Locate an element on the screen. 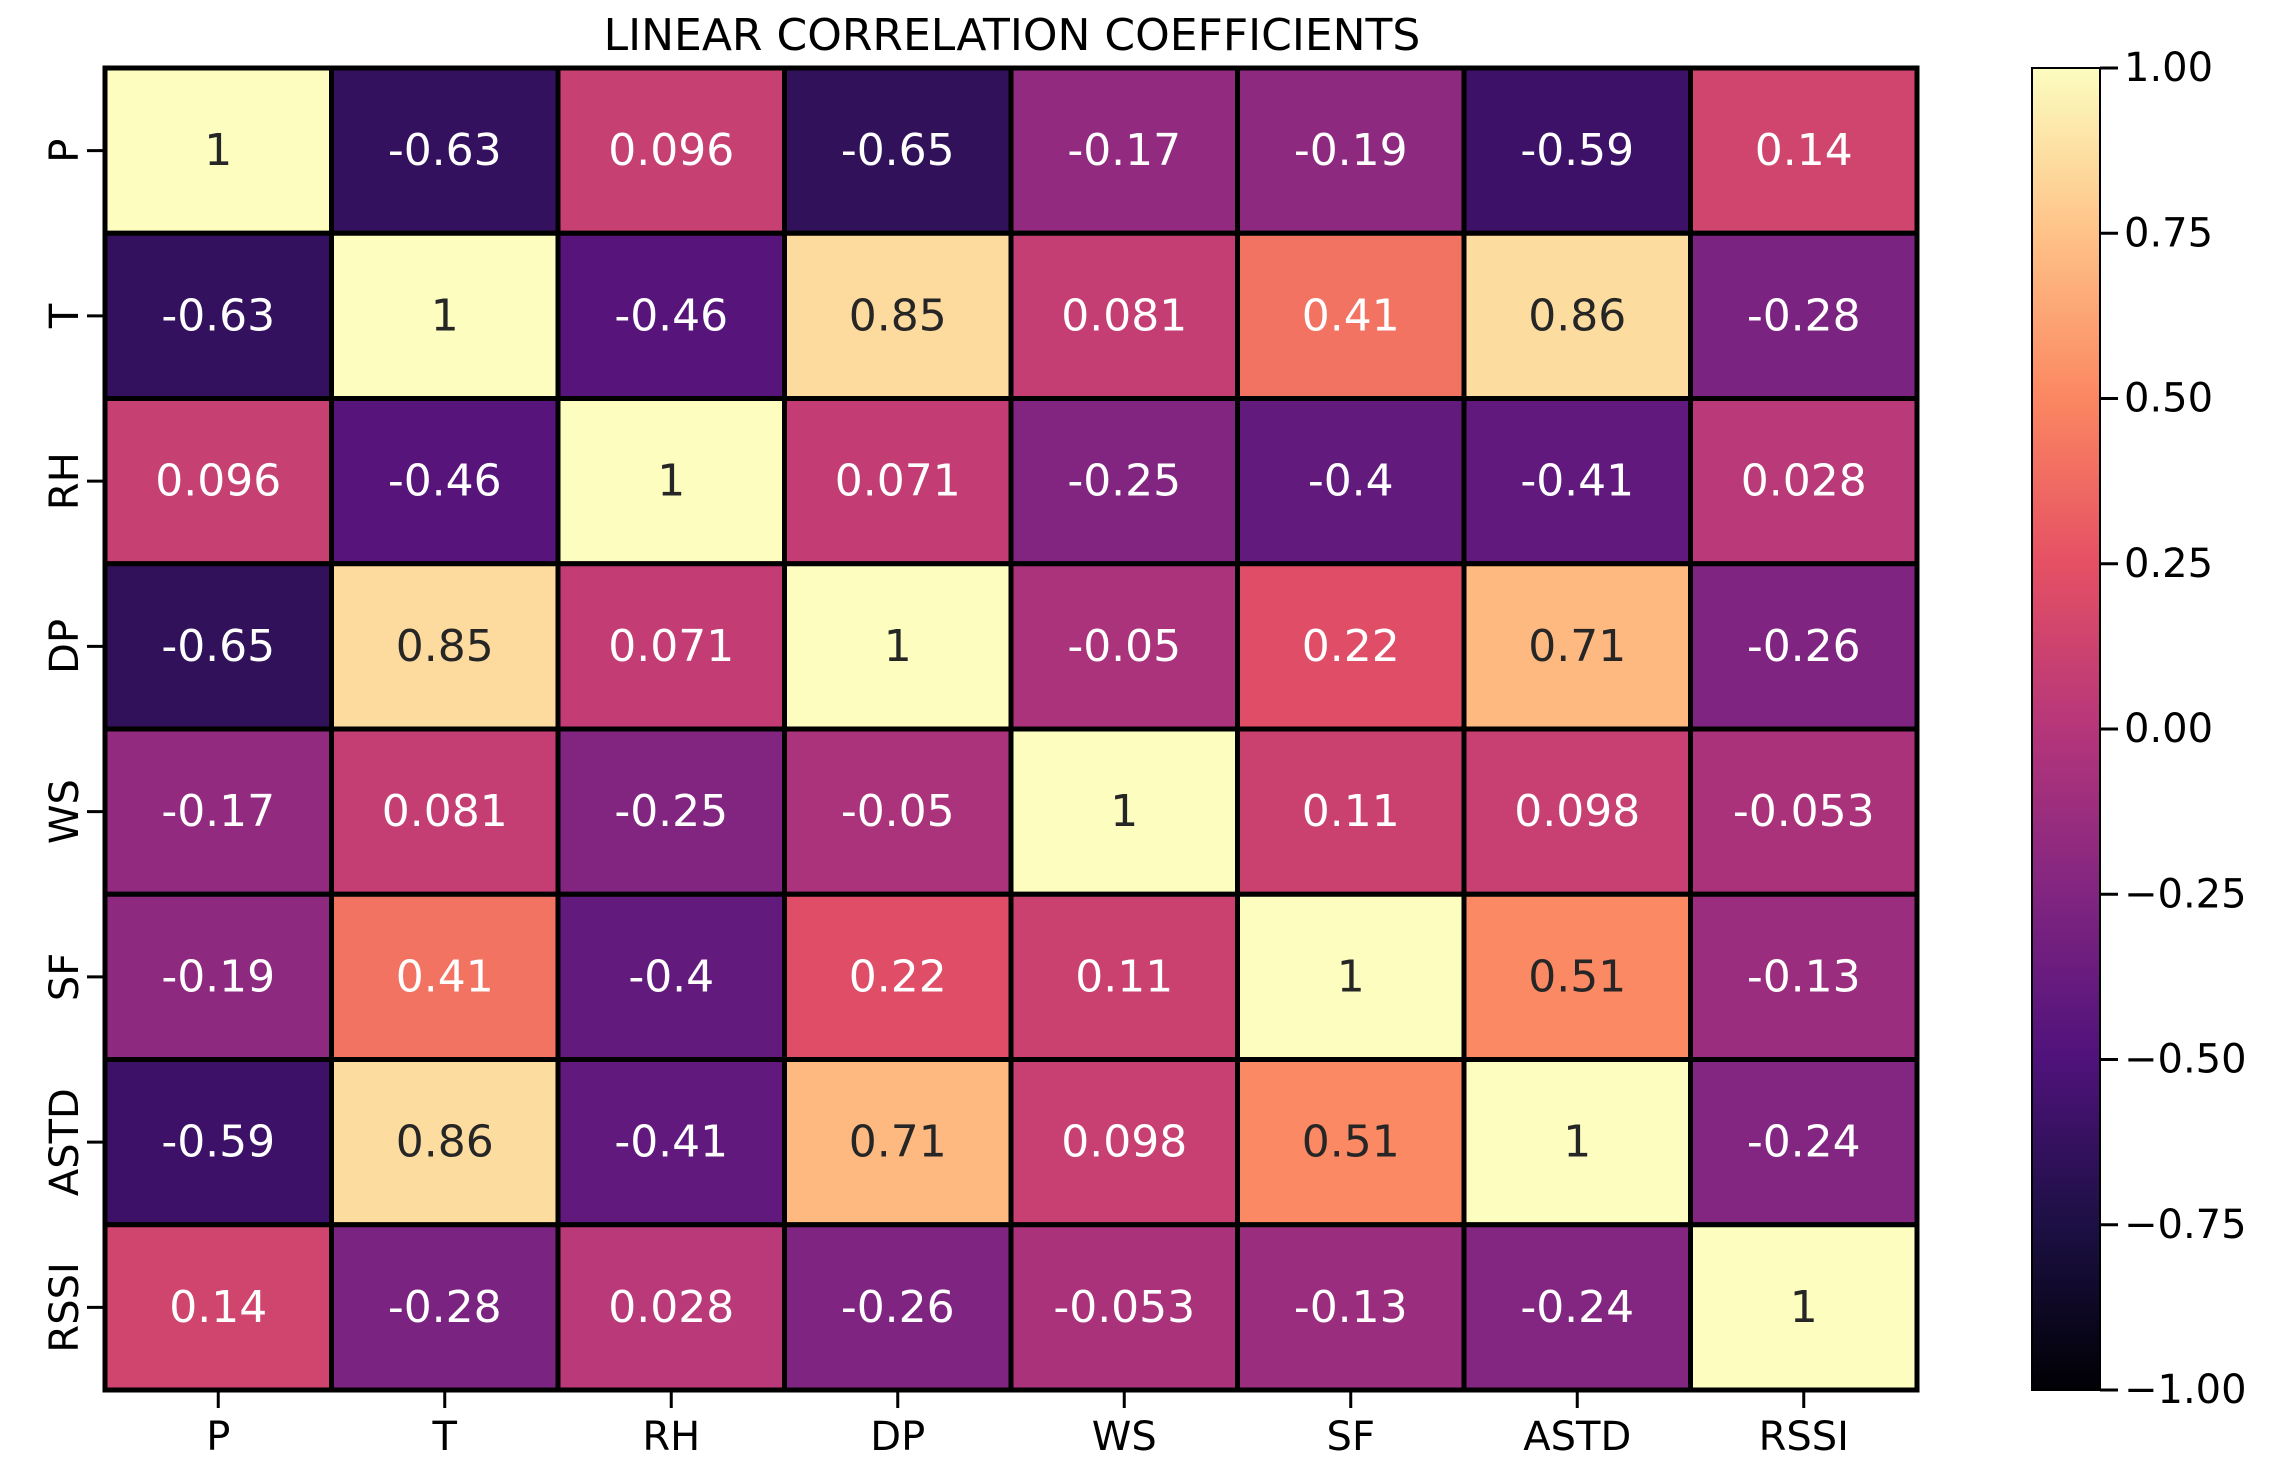  colorbar-tick-label: −1.00 is located at coordinates (2185, 1390).